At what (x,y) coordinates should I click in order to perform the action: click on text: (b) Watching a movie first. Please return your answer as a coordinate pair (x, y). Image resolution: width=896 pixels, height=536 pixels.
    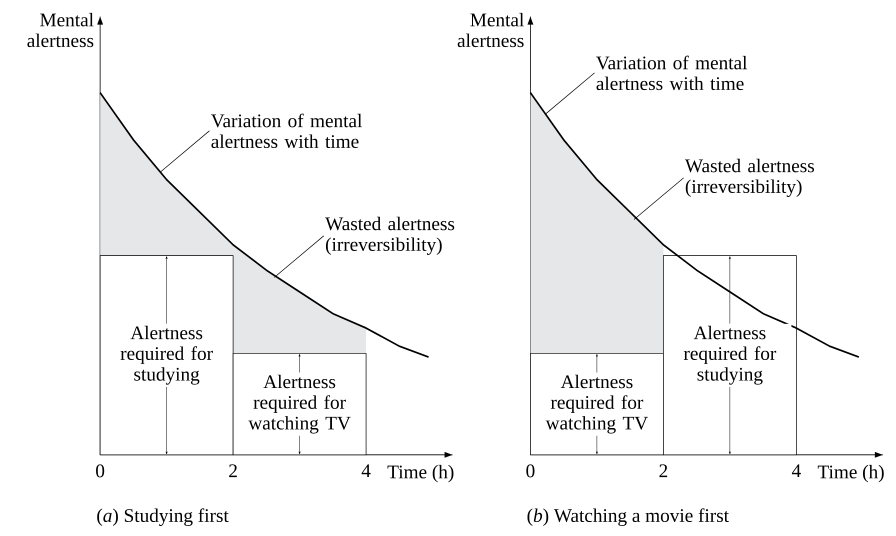
    Looking at the image, I should click on (628, 517).